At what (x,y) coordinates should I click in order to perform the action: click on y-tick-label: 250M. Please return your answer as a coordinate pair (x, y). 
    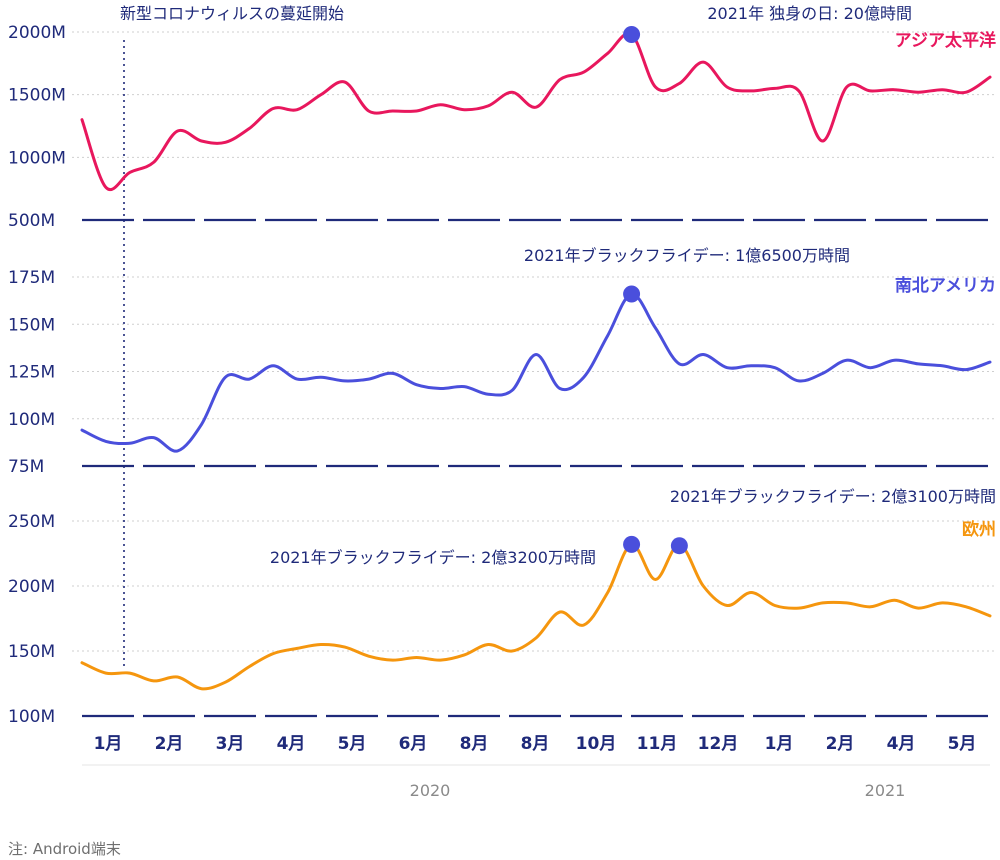
    Looking at the image, I should click on (31, 522).